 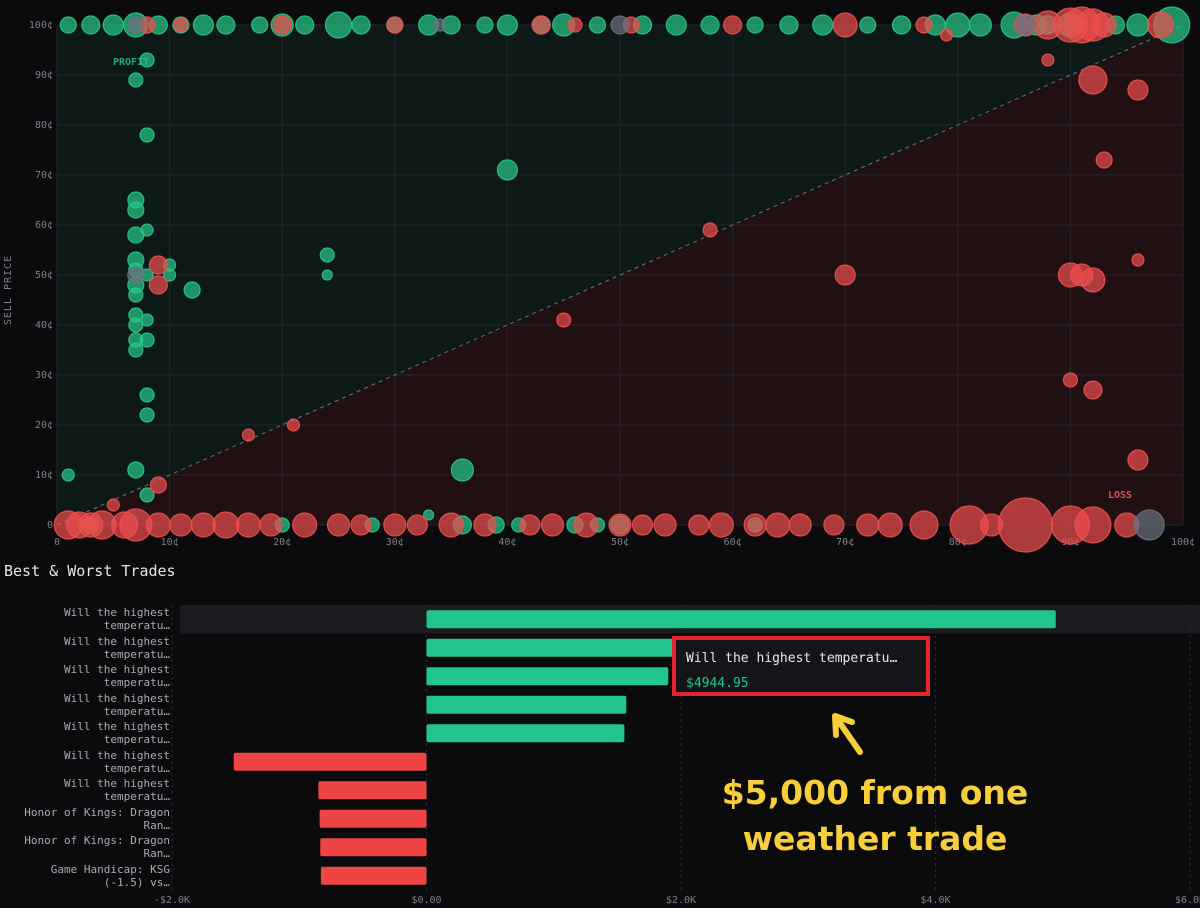 I want to click on tooltip-value: $4944.95, so click(x=717, y=683).